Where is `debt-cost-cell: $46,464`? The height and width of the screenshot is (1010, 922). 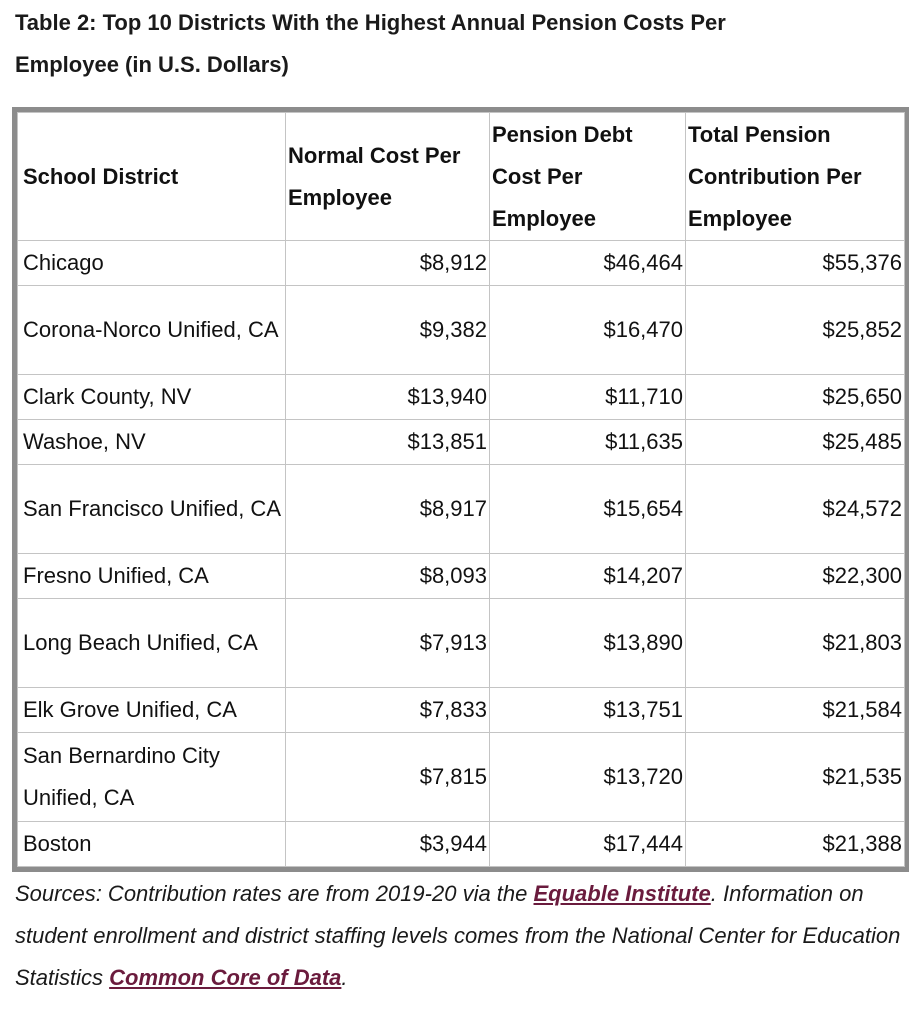
debt-cost-cell: $46,464 is located at coordinates (587, 263).